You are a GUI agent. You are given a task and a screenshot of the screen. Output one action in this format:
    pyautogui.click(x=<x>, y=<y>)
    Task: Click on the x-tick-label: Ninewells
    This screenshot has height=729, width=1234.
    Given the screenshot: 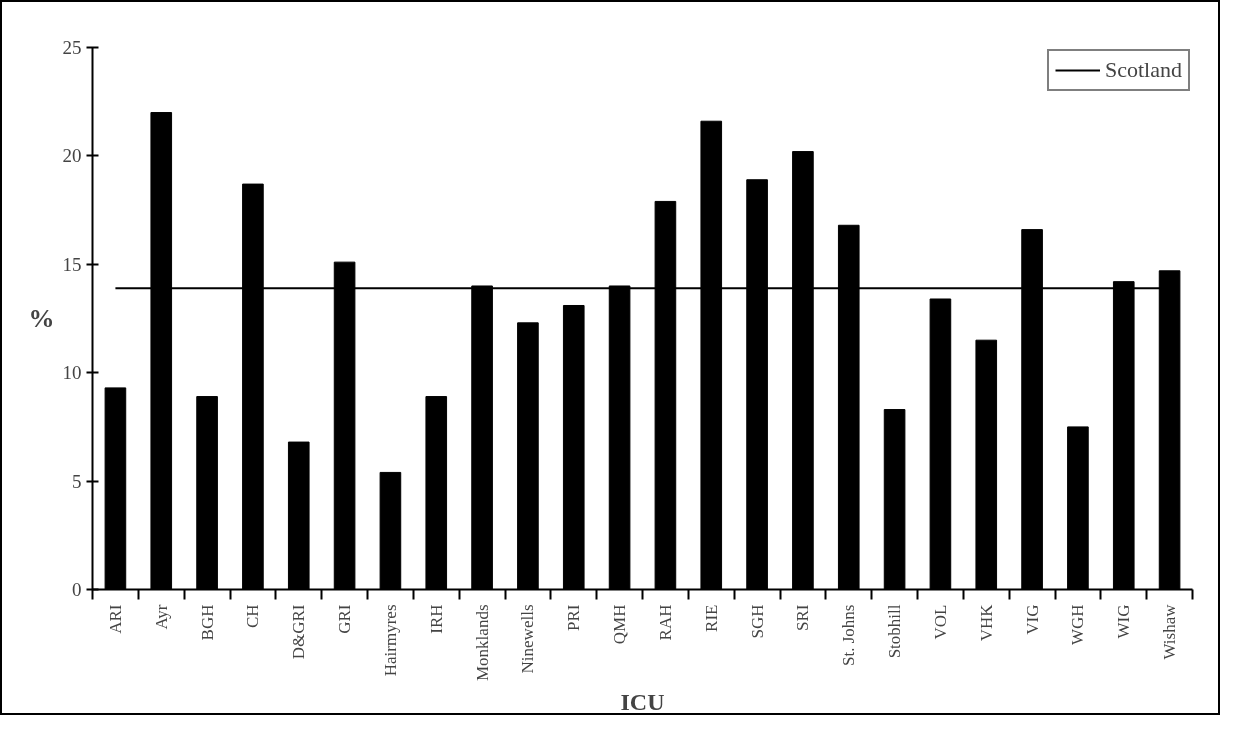 What is the action you would take?
    pyautogui.click(x=528, y=639)
    